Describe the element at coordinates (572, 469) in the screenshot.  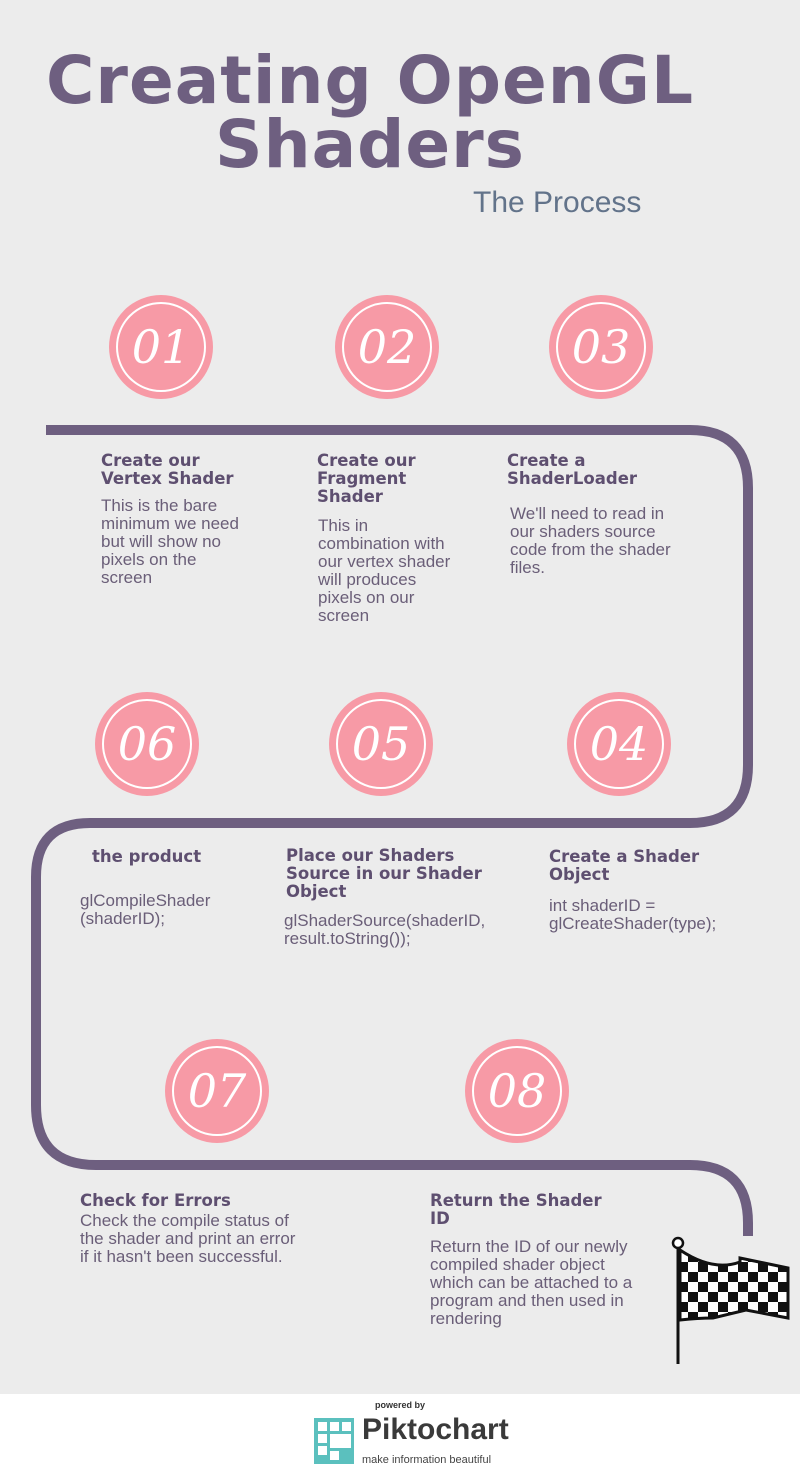
I see `step-03-title: Create a ShaderLoader` at that location.